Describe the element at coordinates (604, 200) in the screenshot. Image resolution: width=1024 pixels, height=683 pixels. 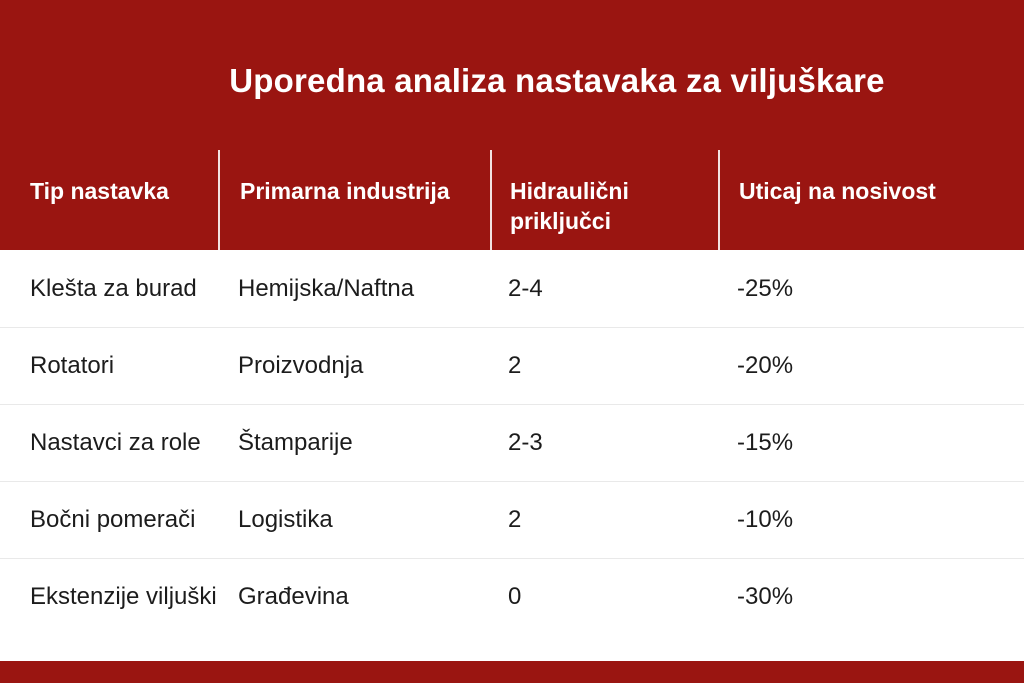
I see `column-header-hidraulicni-prikljucci: Hidraulični priključci` at that location.